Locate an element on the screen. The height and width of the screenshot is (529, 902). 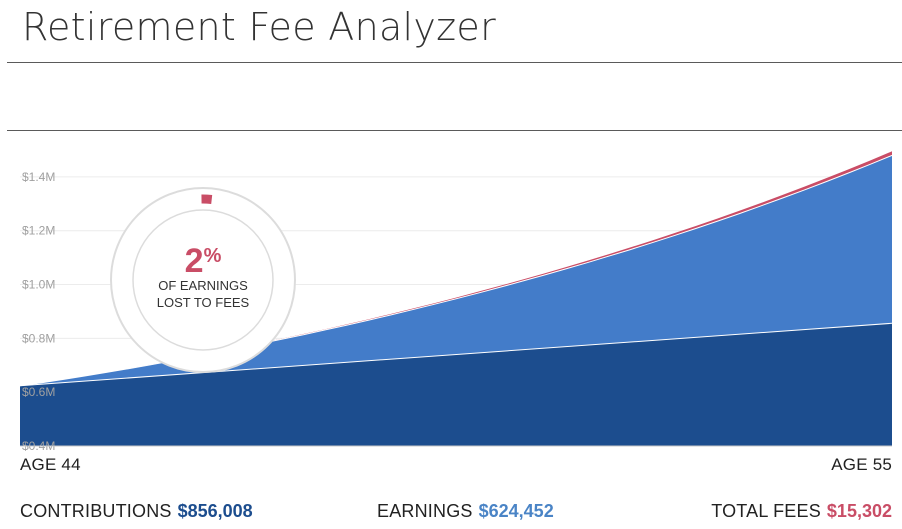
contributions-label: CONTRIBUTIONS is located at coordinates (96, 511).